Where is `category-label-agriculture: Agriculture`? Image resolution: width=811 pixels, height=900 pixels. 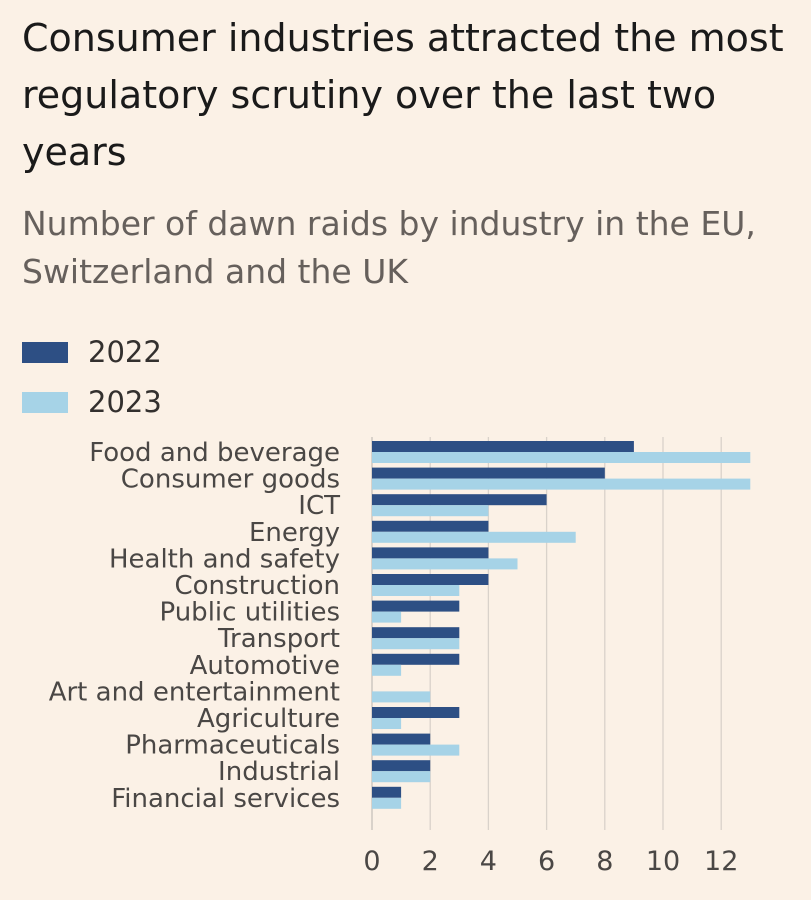
category-label-agriculture: Agriculture is located at coordinates (268, 719).